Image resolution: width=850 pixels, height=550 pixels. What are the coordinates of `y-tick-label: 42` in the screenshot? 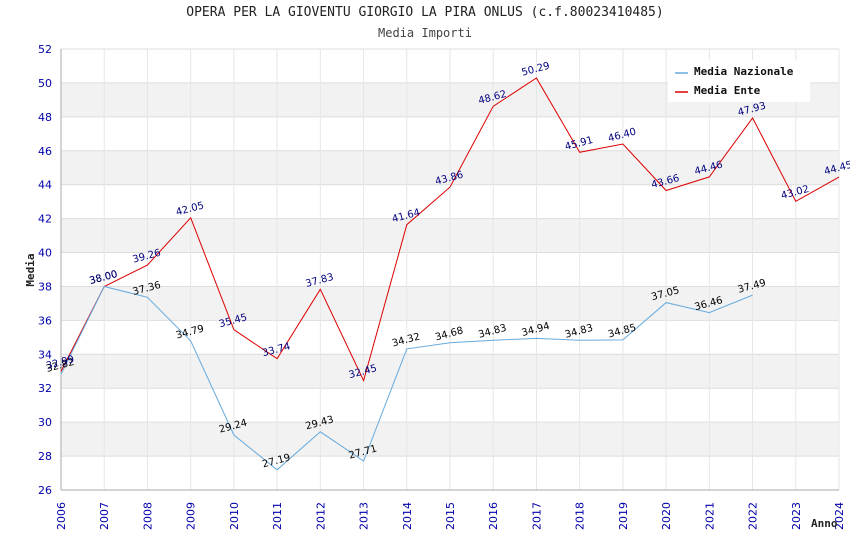 It's located at (45, 219).